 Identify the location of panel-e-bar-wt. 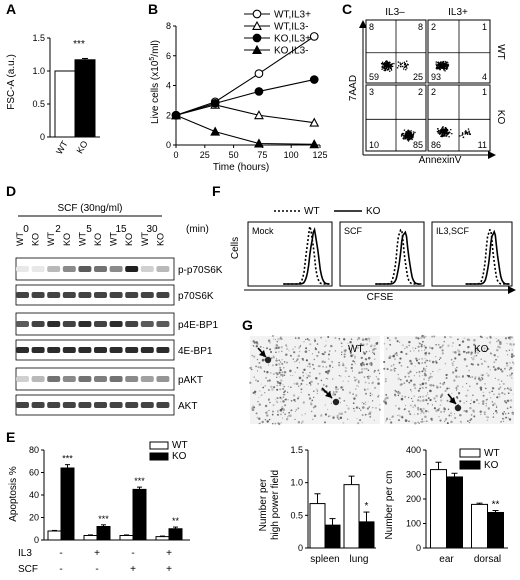
(126, 538).